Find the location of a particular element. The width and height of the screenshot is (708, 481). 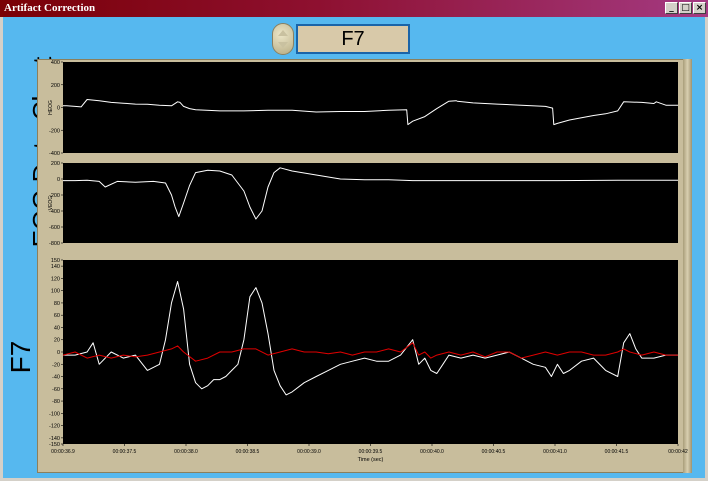

title-bar: Artifact Correction _ □ × is located at coordinates (354, 8).